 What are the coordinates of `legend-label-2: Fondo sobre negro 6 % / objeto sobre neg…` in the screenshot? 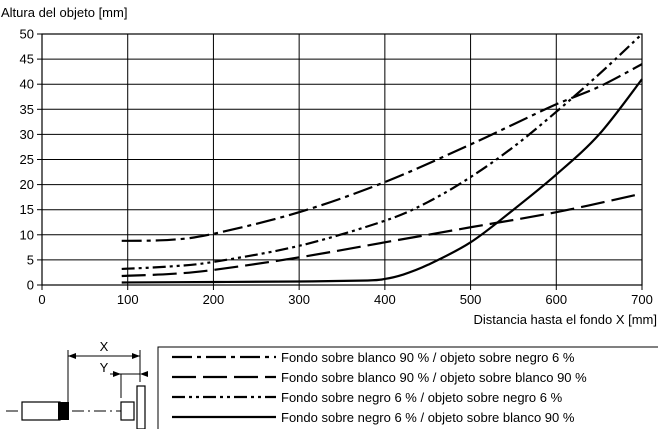 It's located at (422, 397).